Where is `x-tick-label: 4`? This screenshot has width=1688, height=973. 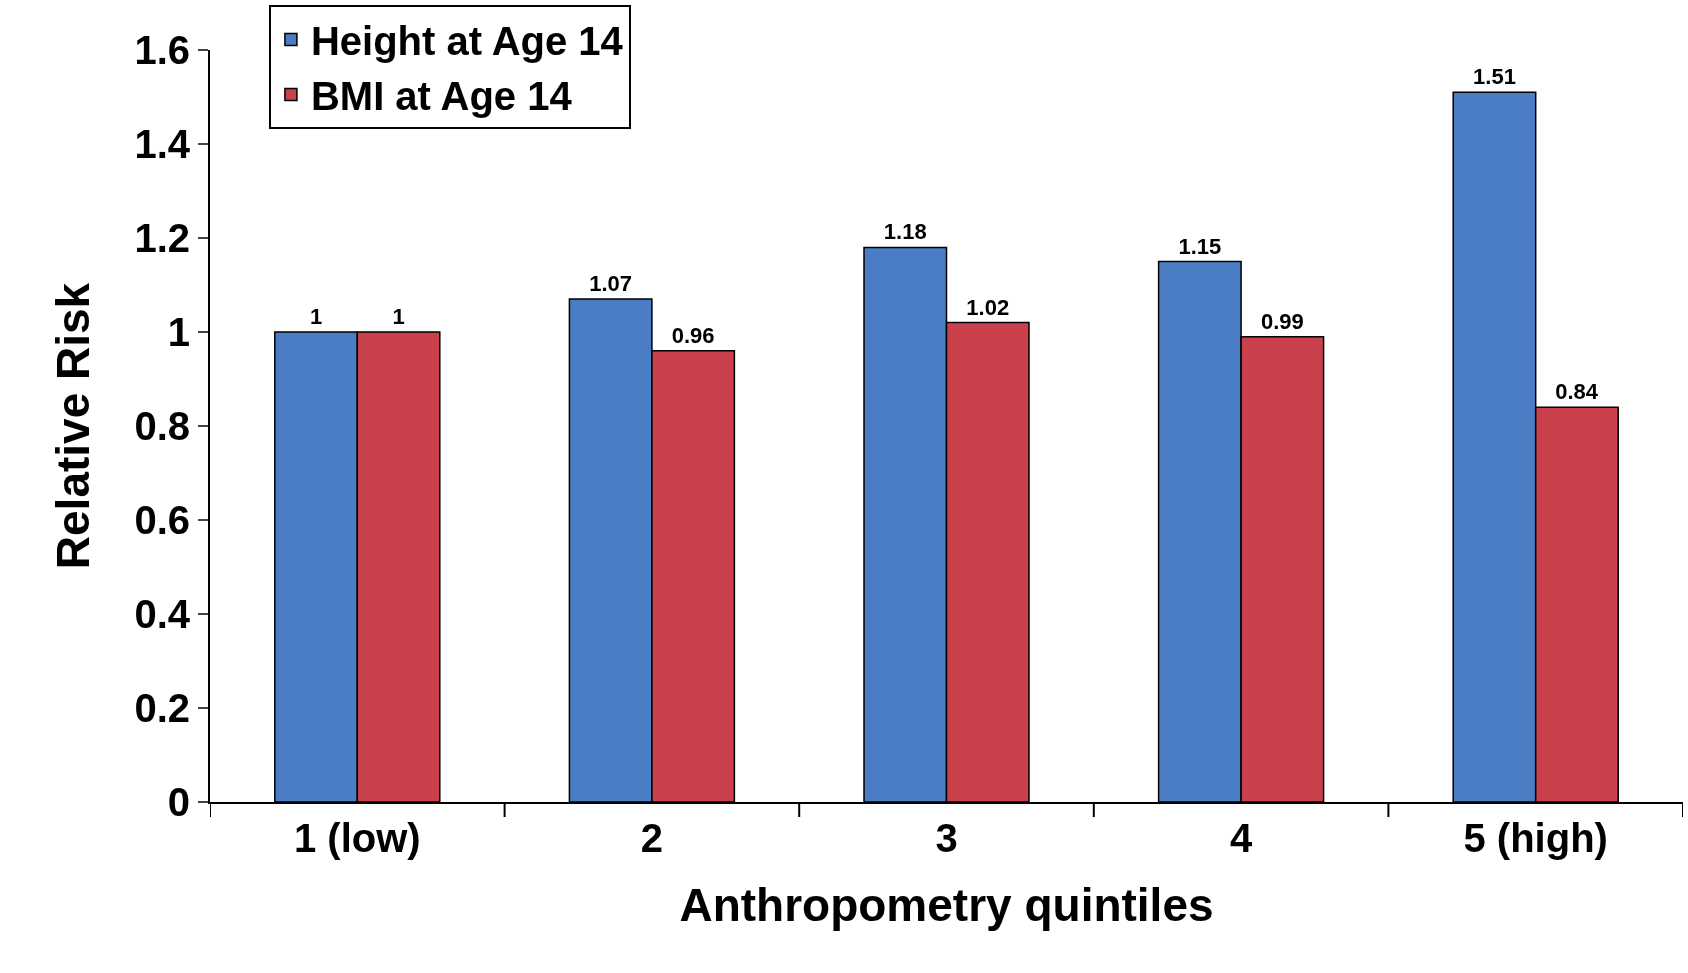
x-tick-label: 4 is located at coordinates (1241, 838).